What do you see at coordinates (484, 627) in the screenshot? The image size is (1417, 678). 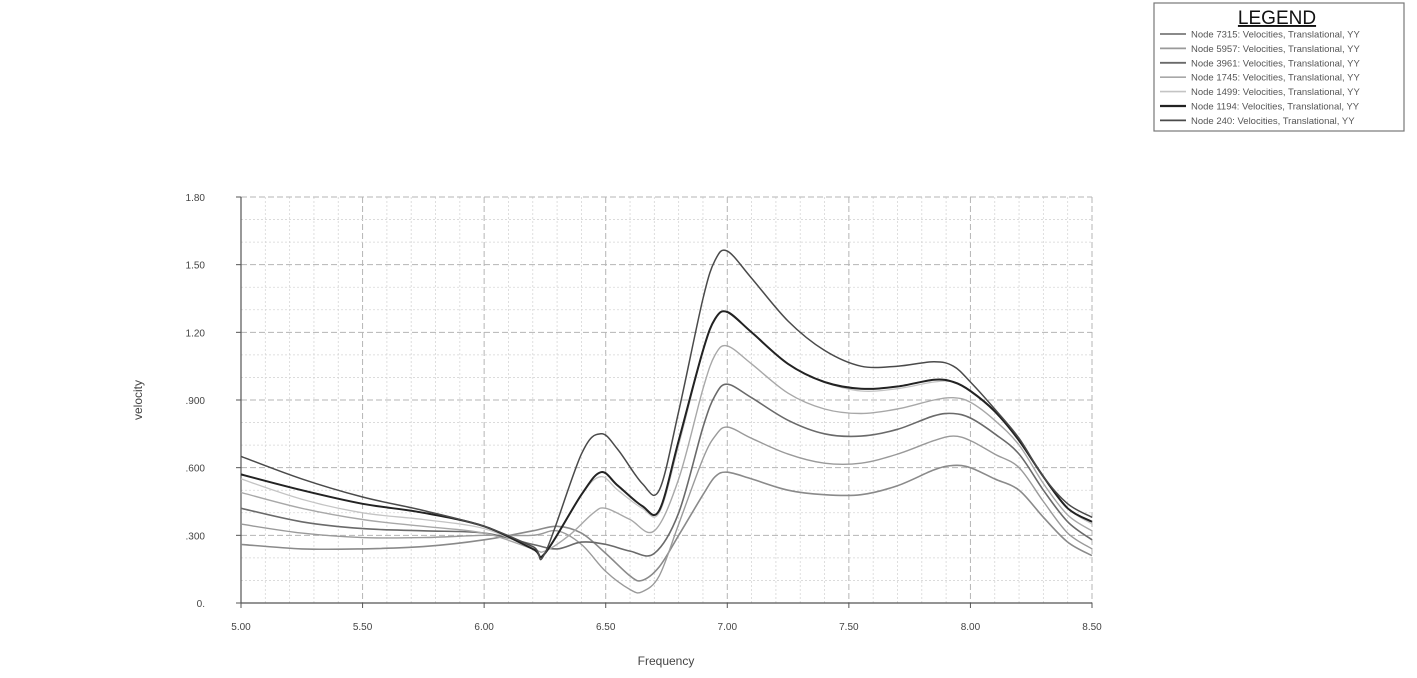 I see `x-tick-label: 6.00` at bounding box center [484, 627].